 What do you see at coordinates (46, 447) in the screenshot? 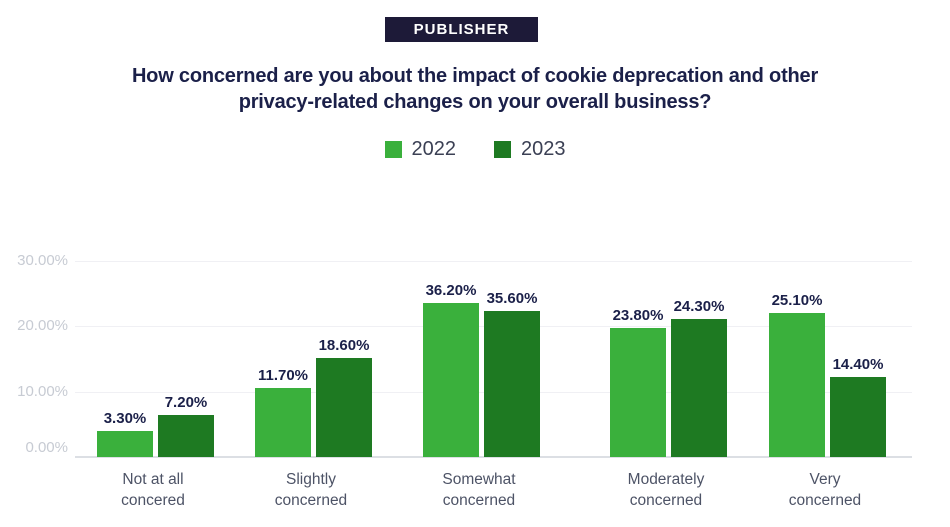
I see `y-tick-label-0: 0.00%` at bounding box center [46, 447].